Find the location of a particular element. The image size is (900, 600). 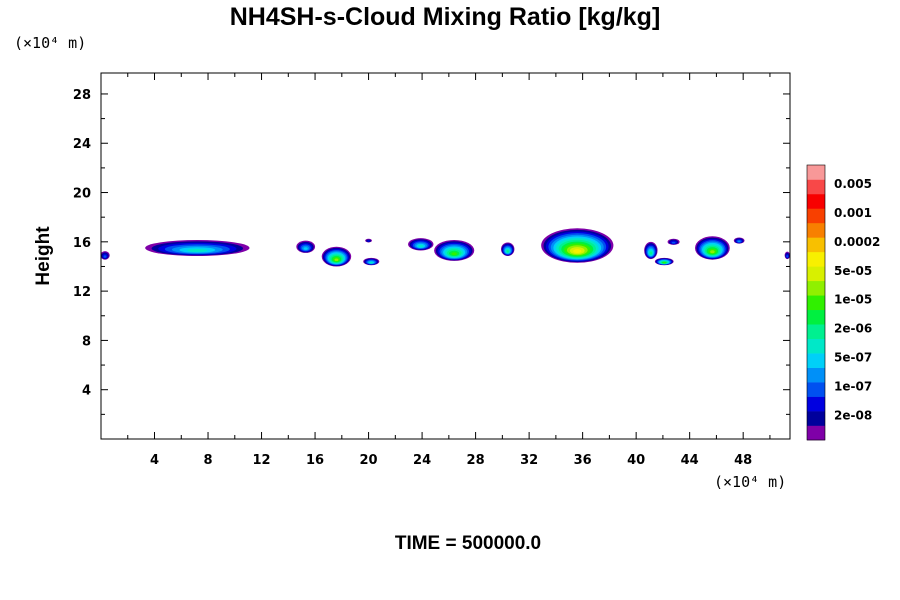

colorbar-label: 0.001 is located at coordinates (853, 213).